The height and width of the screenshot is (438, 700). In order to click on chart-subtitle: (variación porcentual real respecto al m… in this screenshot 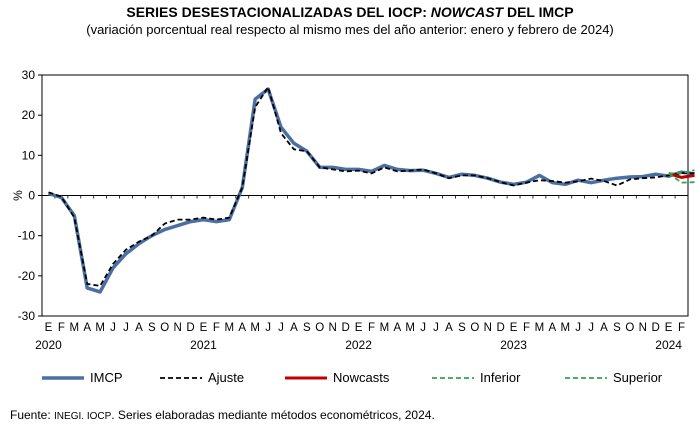, I will do `click(350, 29)`.